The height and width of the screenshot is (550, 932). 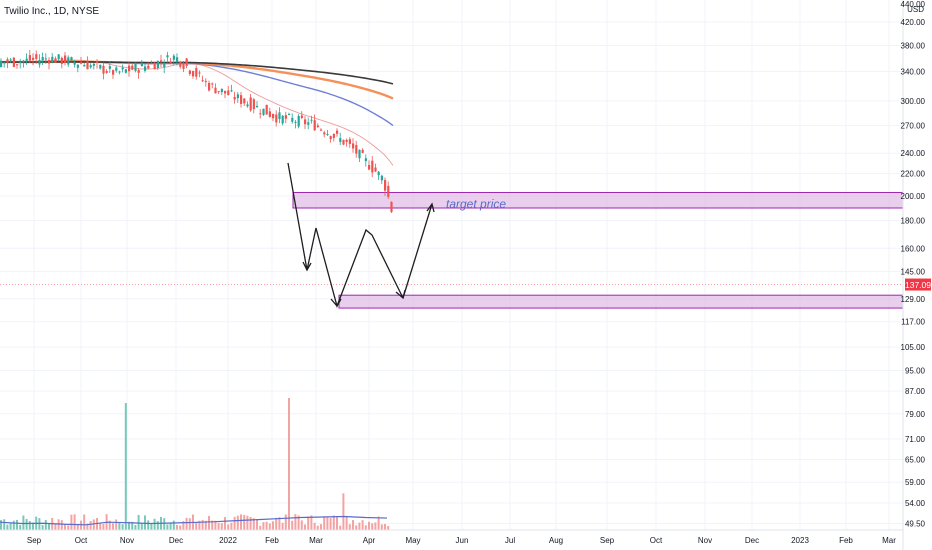 I want to click on time-tick-label: May, so click(x=412, y=540).